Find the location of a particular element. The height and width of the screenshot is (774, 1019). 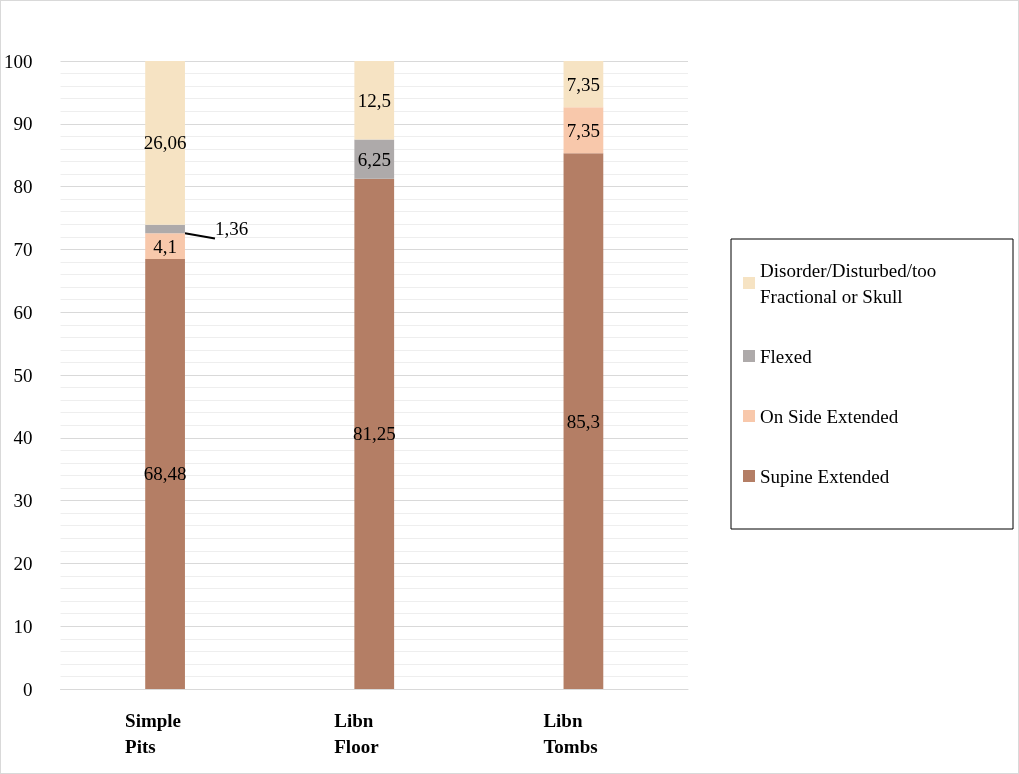

y-tick-label: 40 is located at coordinates (23, 438).